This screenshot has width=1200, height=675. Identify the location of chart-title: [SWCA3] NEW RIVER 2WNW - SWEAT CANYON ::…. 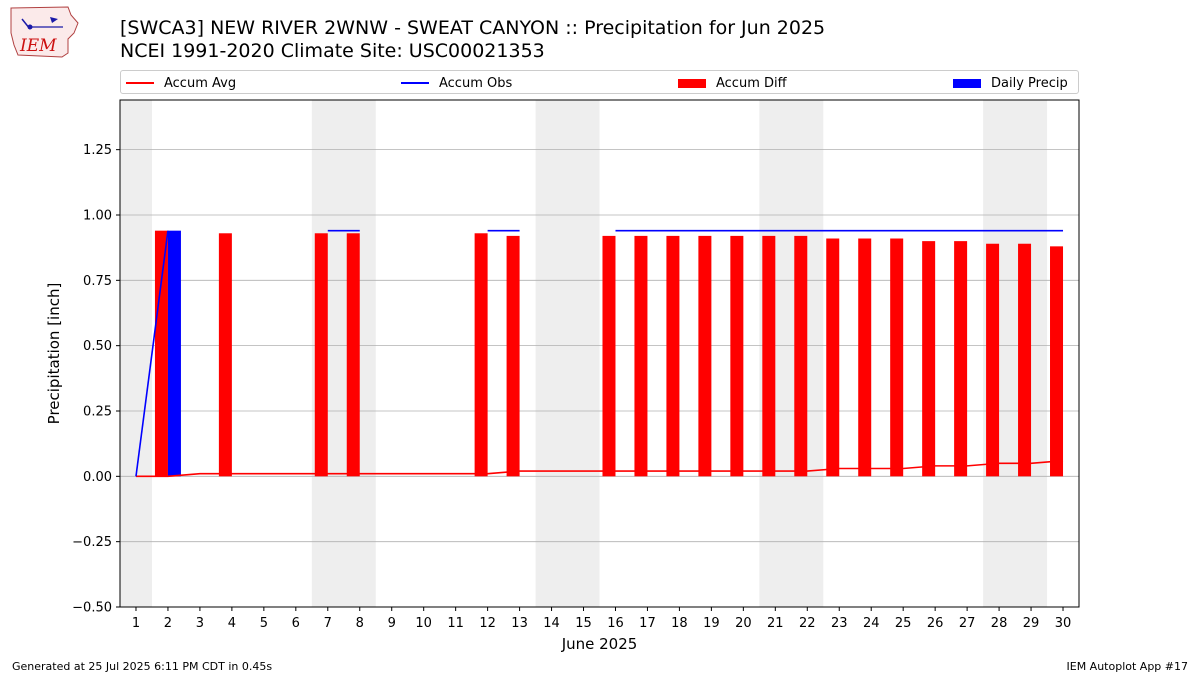
(473, 28).